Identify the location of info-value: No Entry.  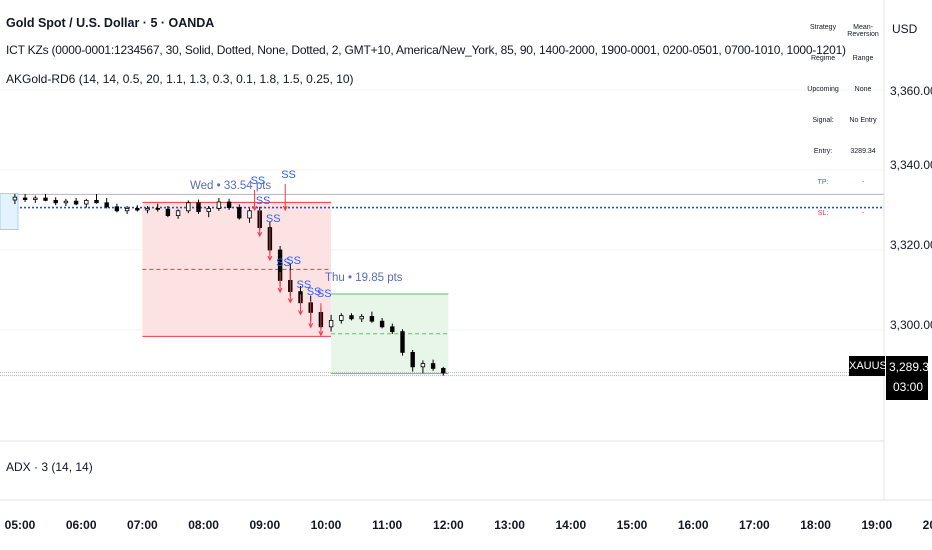
(863, 120).